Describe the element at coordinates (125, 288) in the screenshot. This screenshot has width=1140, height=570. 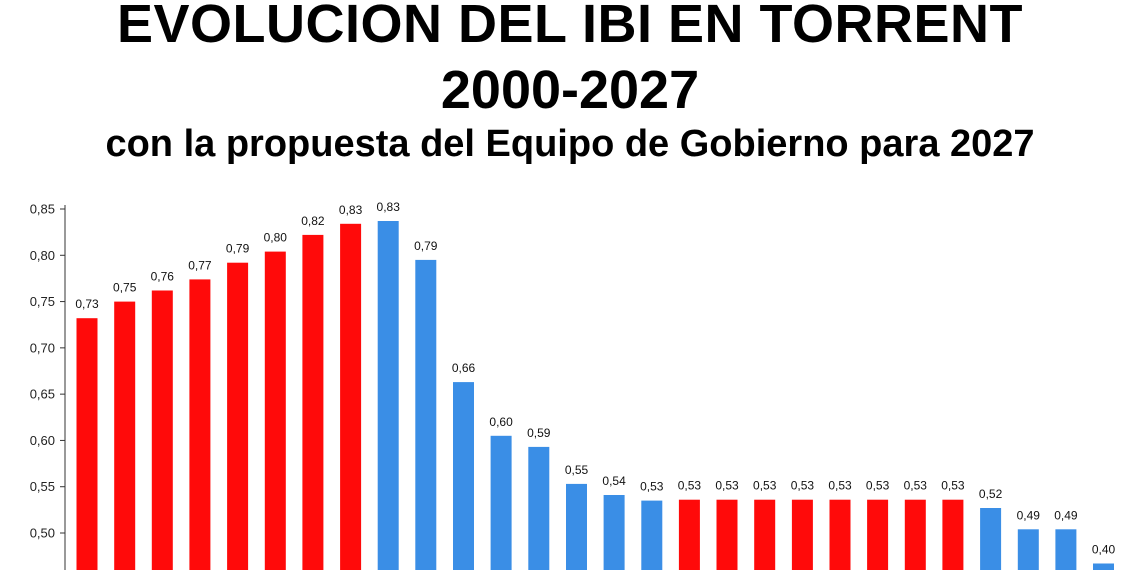
I see `bar-value-label: 0,75` at that location.